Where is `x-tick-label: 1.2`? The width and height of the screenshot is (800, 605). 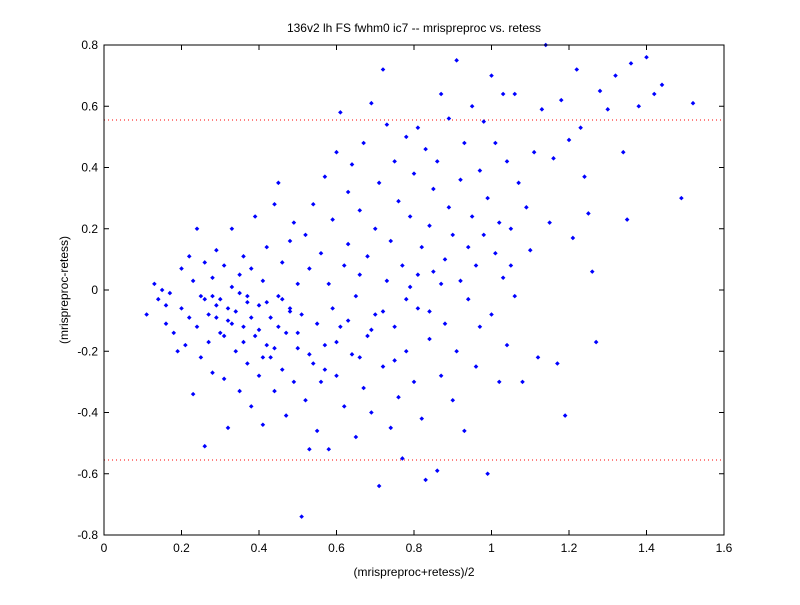
x-tick-label: 1.2 is located at coordinates (569, 548).